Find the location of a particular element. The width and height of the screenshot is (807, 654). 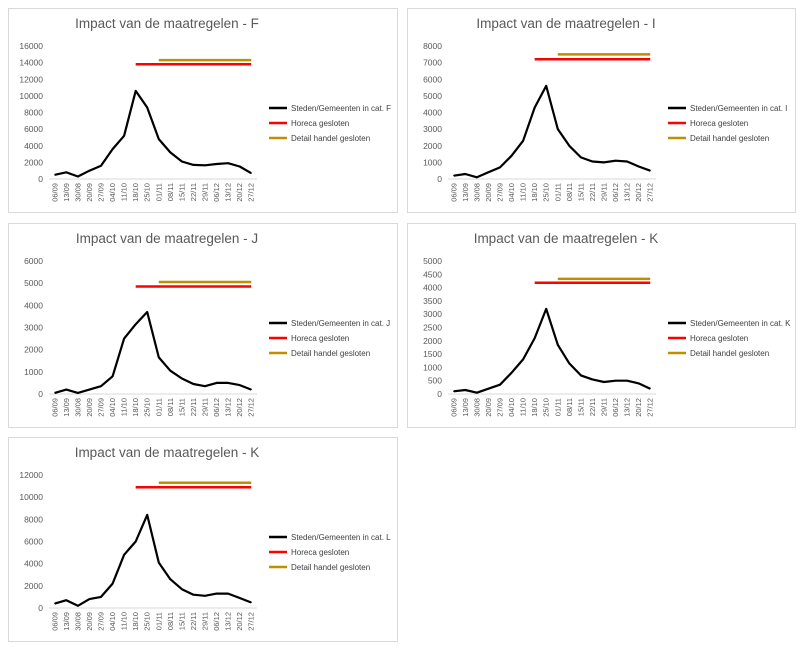

x-tick-label: 15/11 is located at coordinates (580, 407).